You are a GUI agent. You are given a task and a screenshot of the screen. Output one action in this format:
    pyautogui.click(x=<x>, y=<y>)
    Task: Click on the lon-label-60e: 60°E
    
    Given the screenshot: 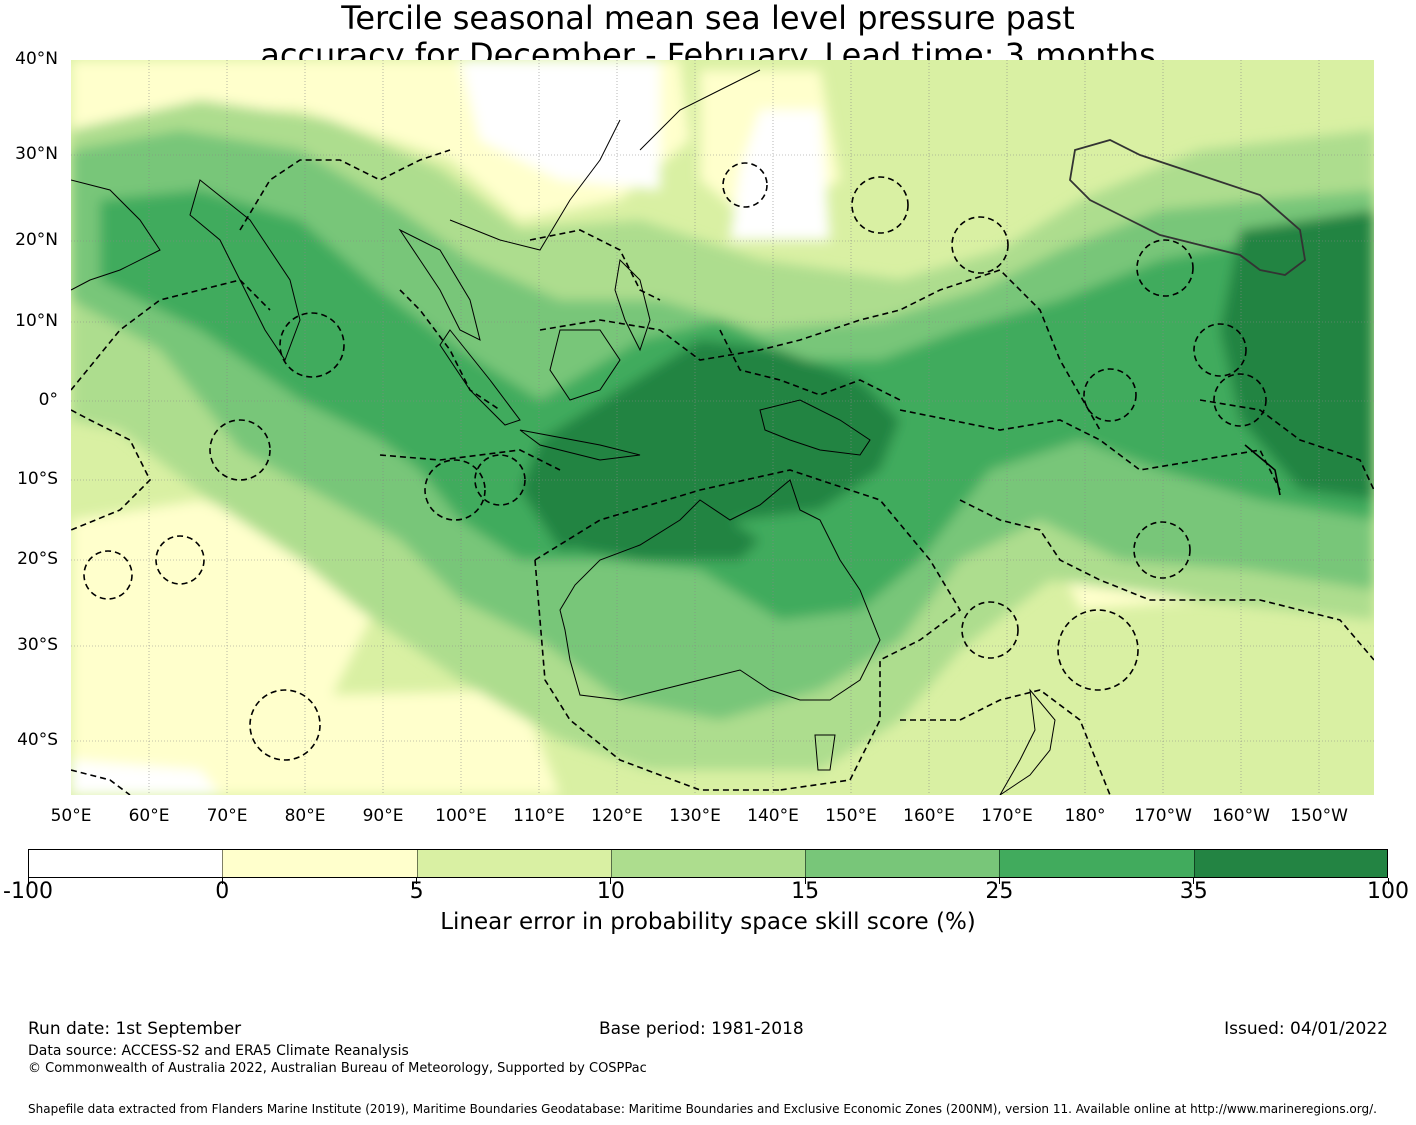 What is the action you would take?
    pyautogui.click(x=149, y=816)
    